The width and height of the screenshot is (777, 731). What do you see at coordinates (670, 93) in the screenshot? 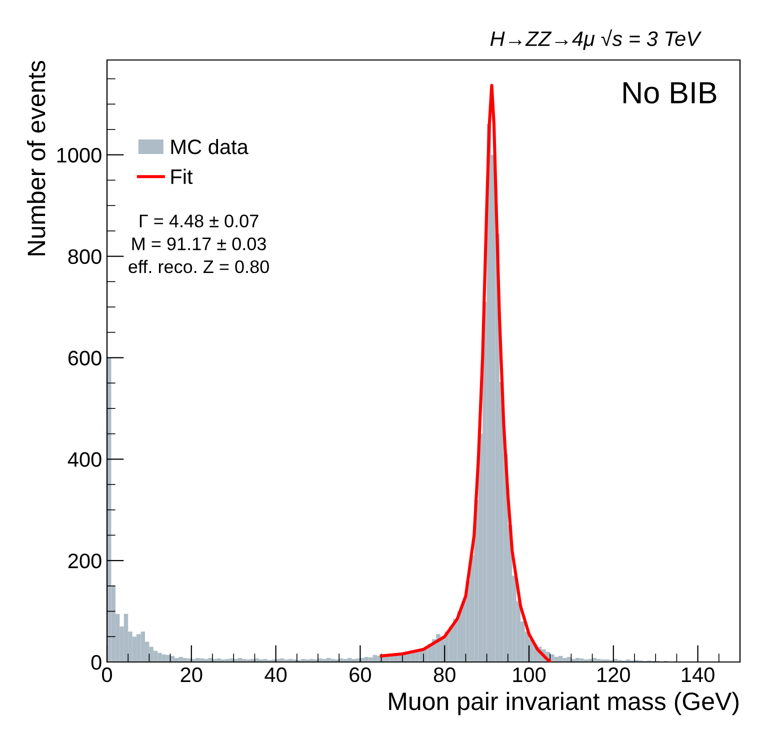
I see `annotation: No BIB` at bounding box center [670, 93].